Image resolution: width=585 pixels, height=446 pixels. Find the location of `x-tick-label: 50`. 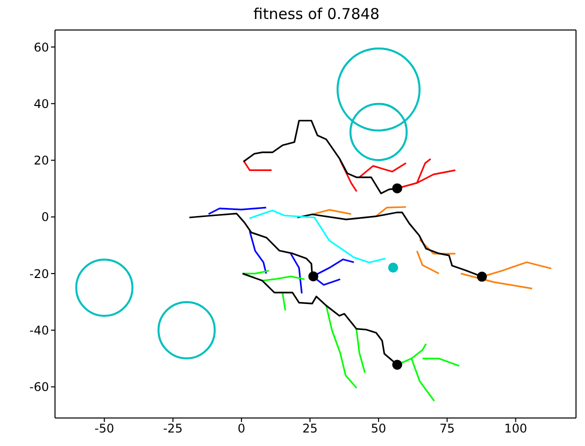

x-tick-label: 50 is located at coordinates (378, 429).